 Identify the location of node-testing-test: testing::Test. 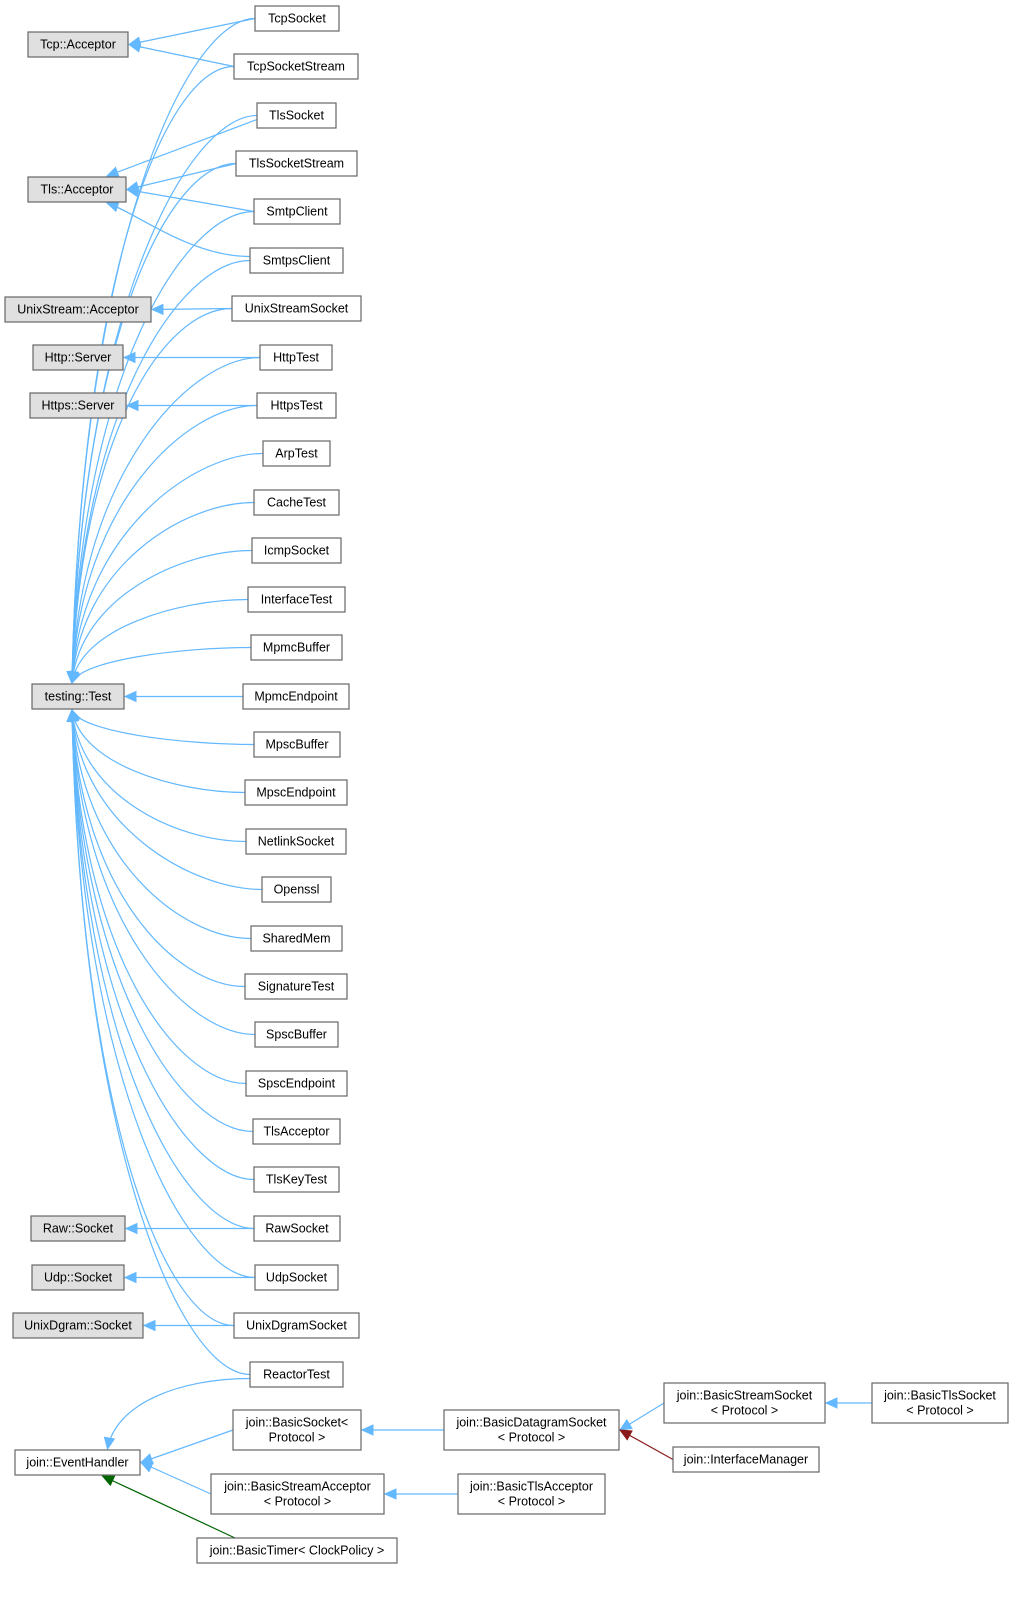
(78, 696).